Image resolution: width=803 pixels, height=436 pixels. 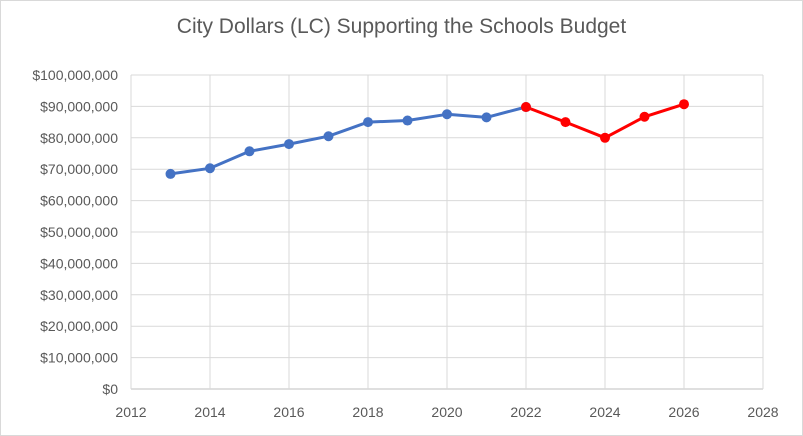 I want to click on x-tick-label: 2018, so click(x=367, y=412).